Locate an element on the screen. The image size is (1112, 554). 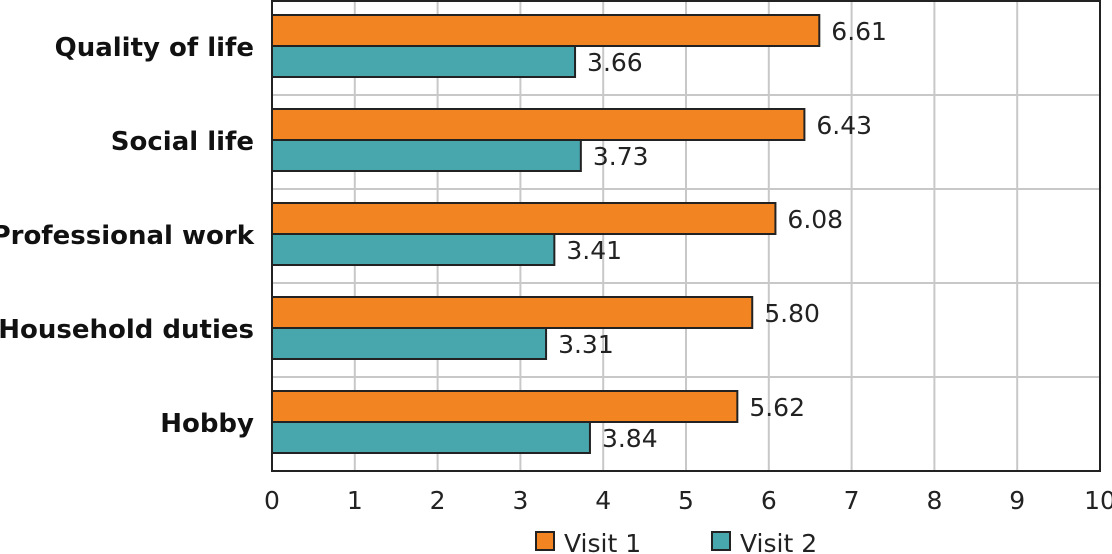
data-label: 3.84 is located at coordinates (630, 438).